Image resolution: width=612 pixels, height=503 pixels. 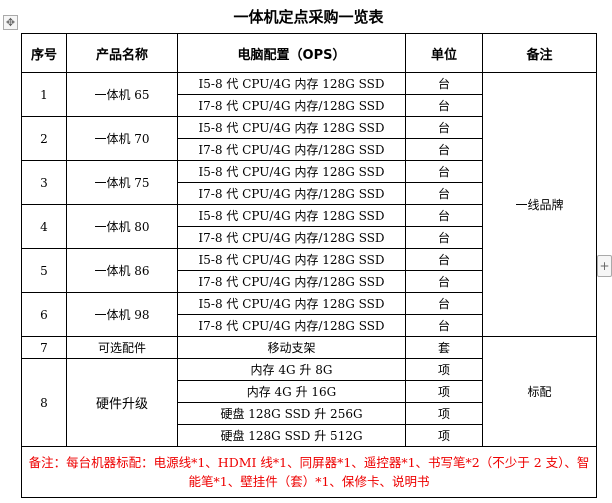 What do you see at coordinates (291, 53) in the screenshot?
I see `header-config: 电脑配置（OPS）` at bounding box center [291, 53].